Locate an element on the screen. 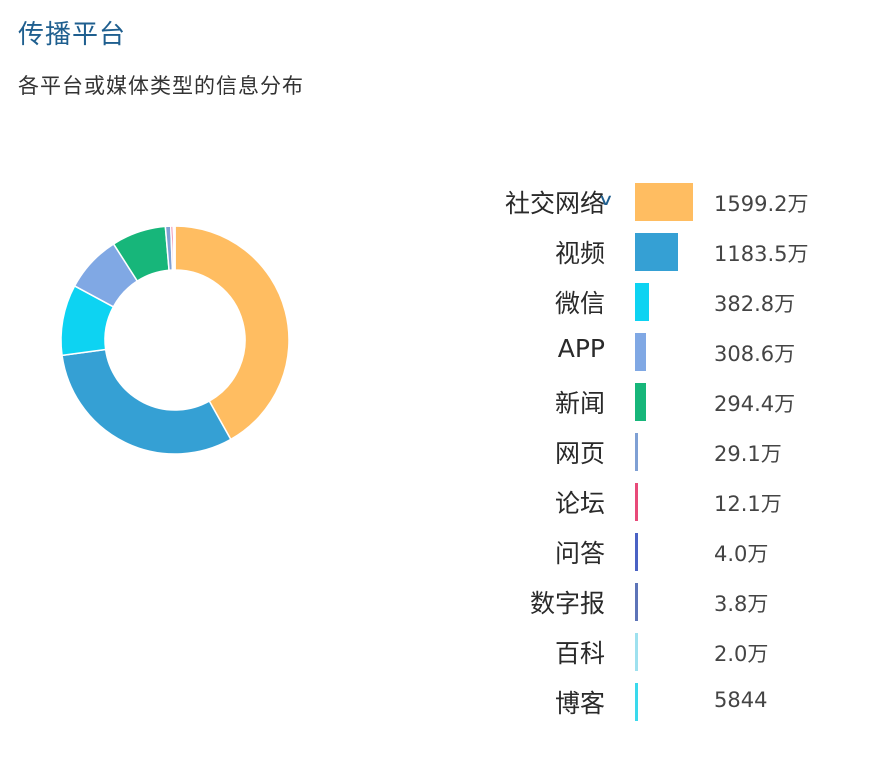  legend-label: 论坛 is located at coordinates (579, 503).